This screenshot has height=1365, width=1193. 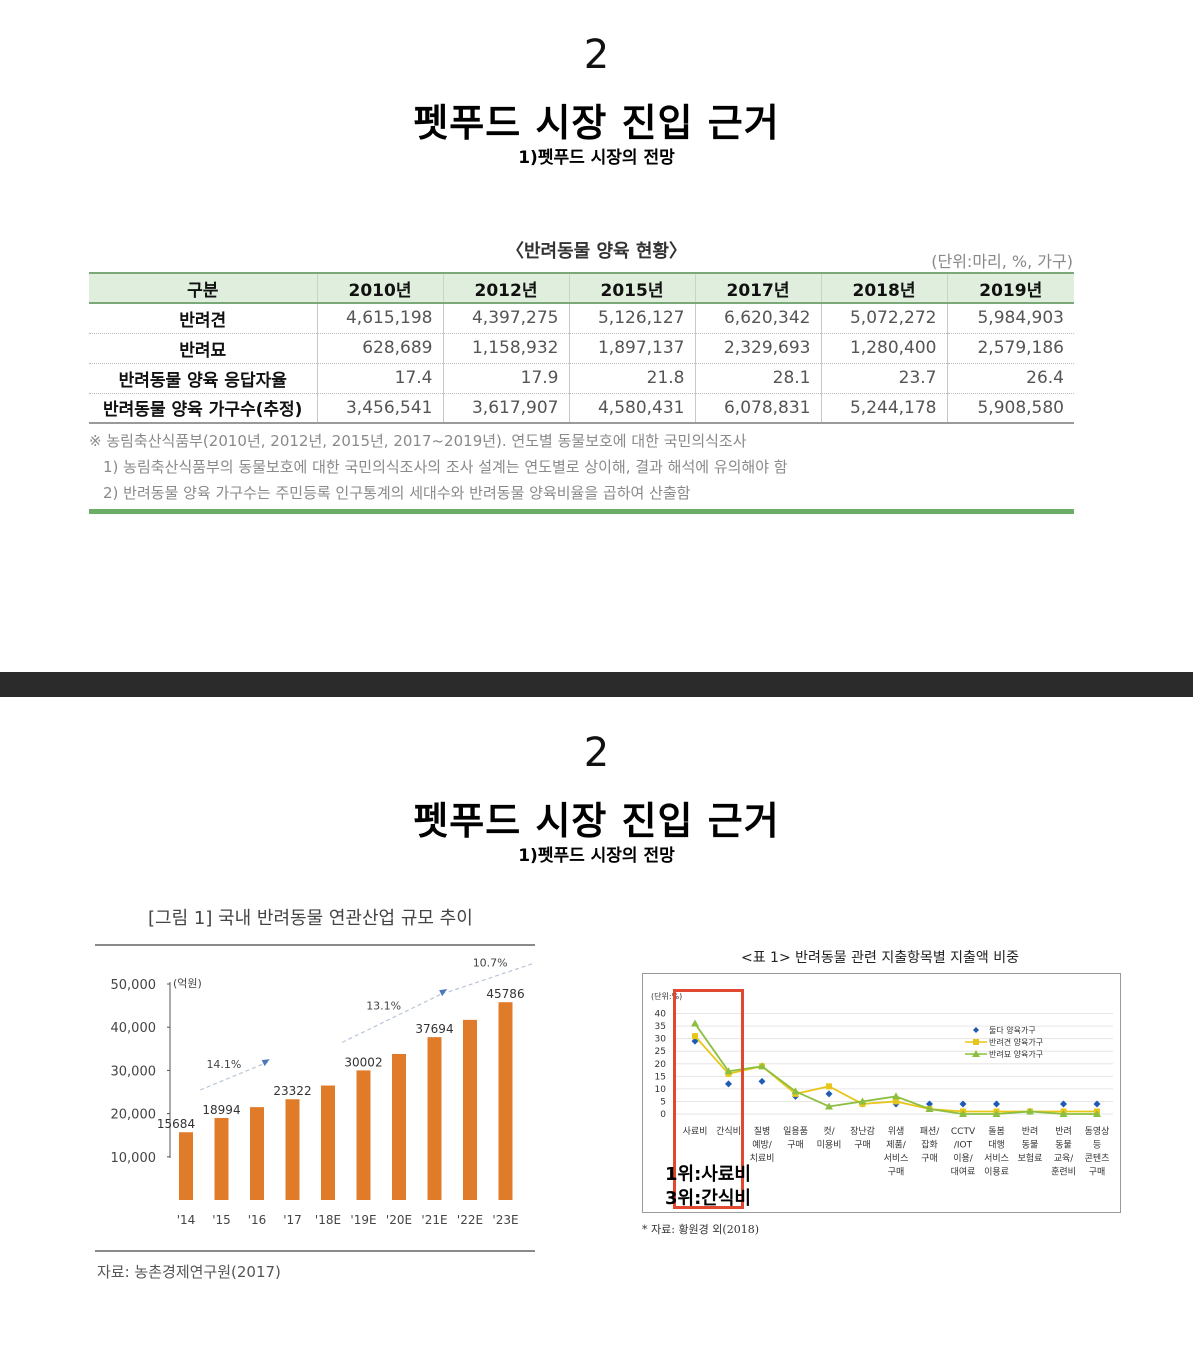 What do you see at coordinates (221, 1110) in the screenshot?
I see `bar-data-label: 18994` at bounding box center [221, 1110].